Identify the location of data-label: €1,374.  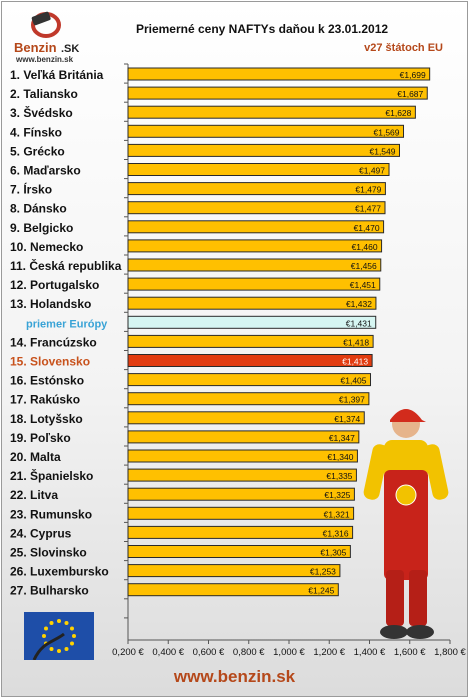
(347, 419).